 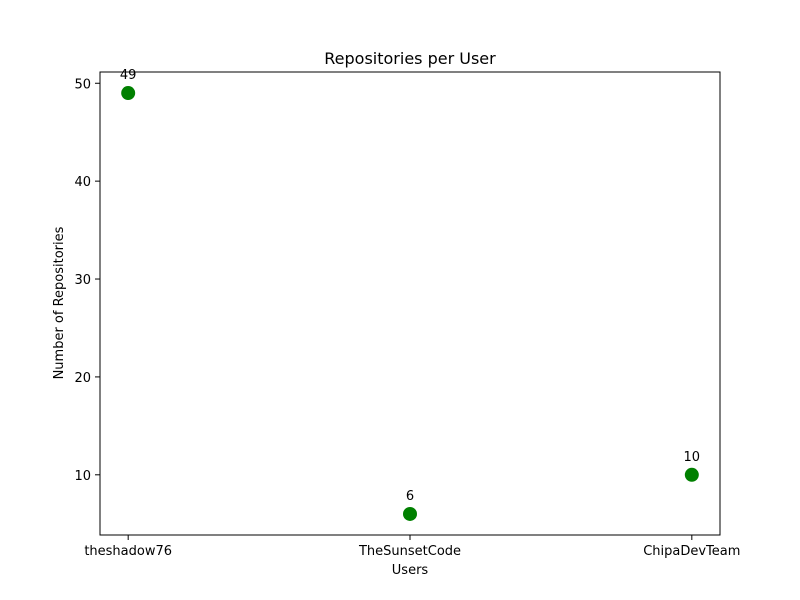 What do you see at coordinates (59, 302) in the screenshot?
I see `y-axis-label: Number of Repositories` at bounding box center [59, 302].